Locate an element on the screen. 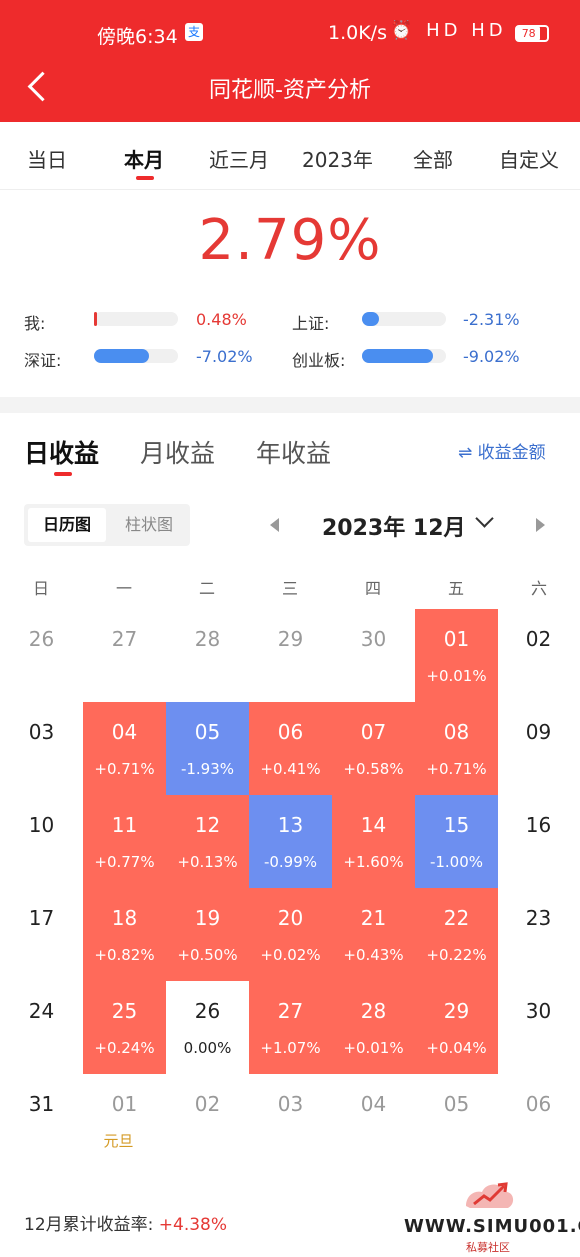 This screenshot has height=1257, width=580. calendar-day: 01 元旦 is located at coordinates (124, 1120).